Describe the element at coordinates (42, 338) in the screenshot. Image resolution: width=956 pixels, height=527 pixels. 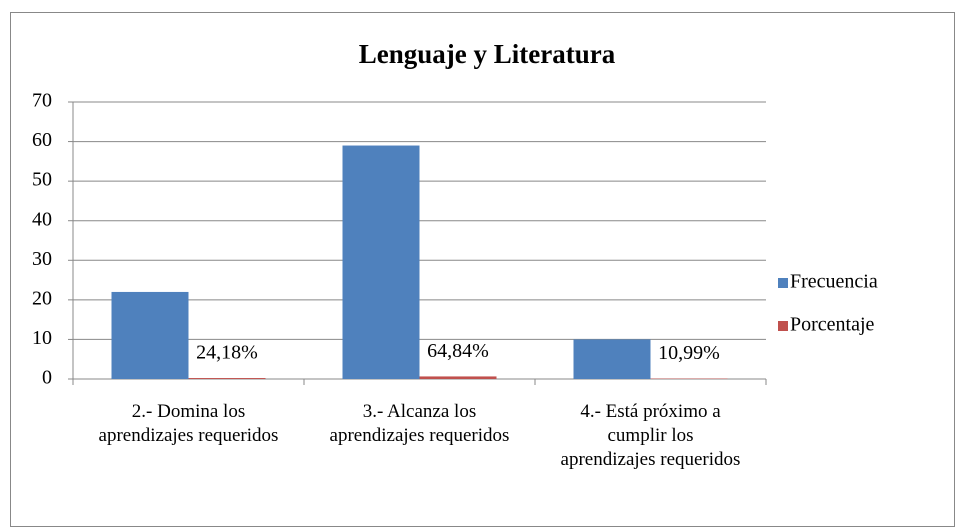
I see `y-tick-label: 10` at that location.